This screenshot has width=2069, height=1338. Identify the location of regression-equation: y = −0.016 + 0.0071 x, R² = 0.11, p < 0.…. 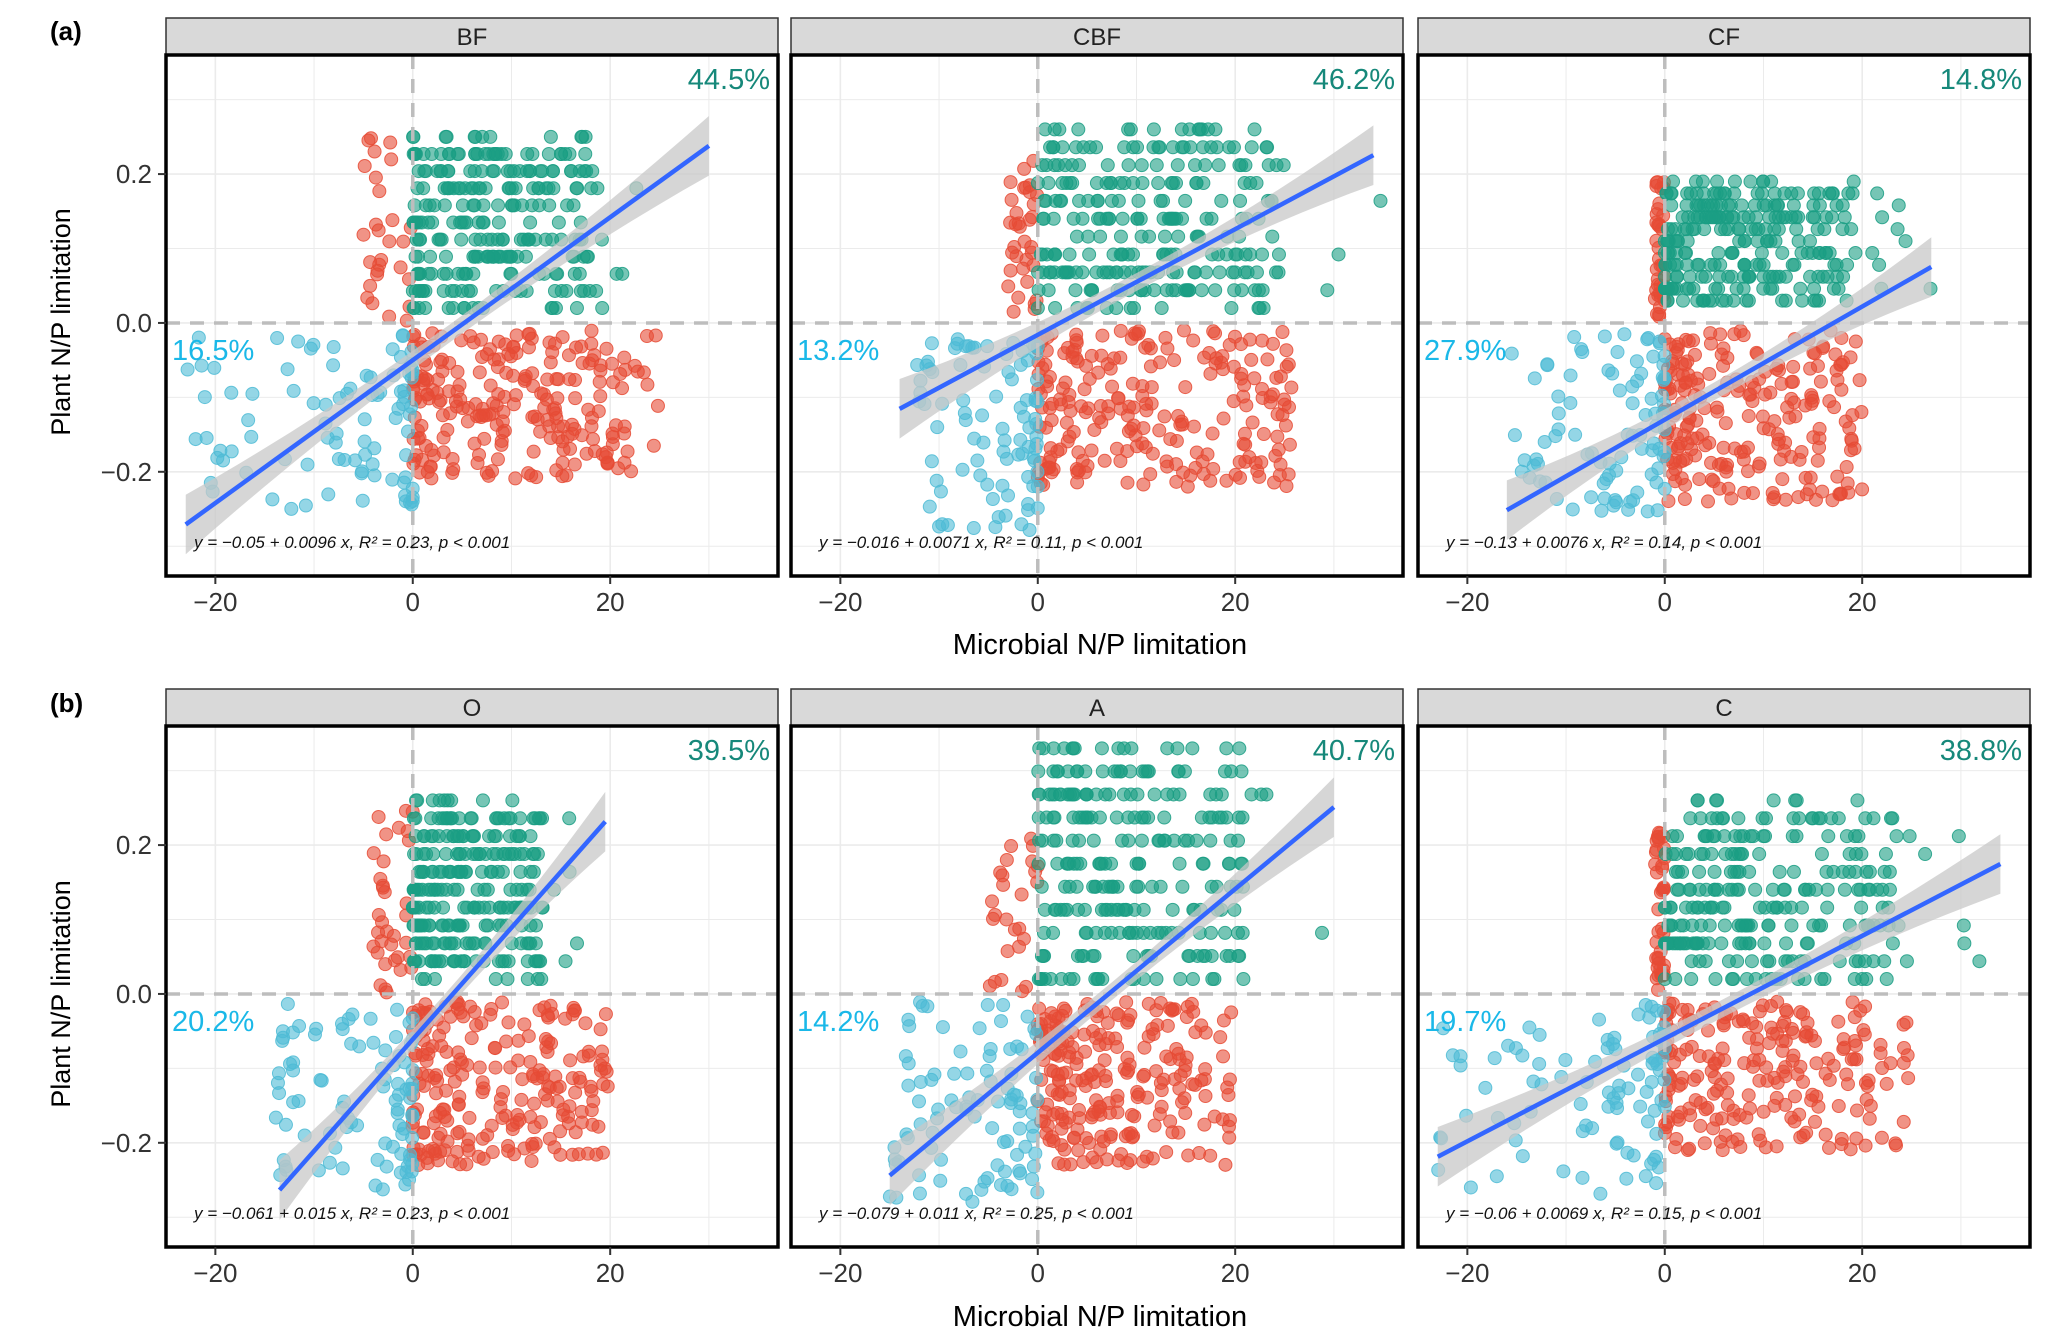
(980, 542).